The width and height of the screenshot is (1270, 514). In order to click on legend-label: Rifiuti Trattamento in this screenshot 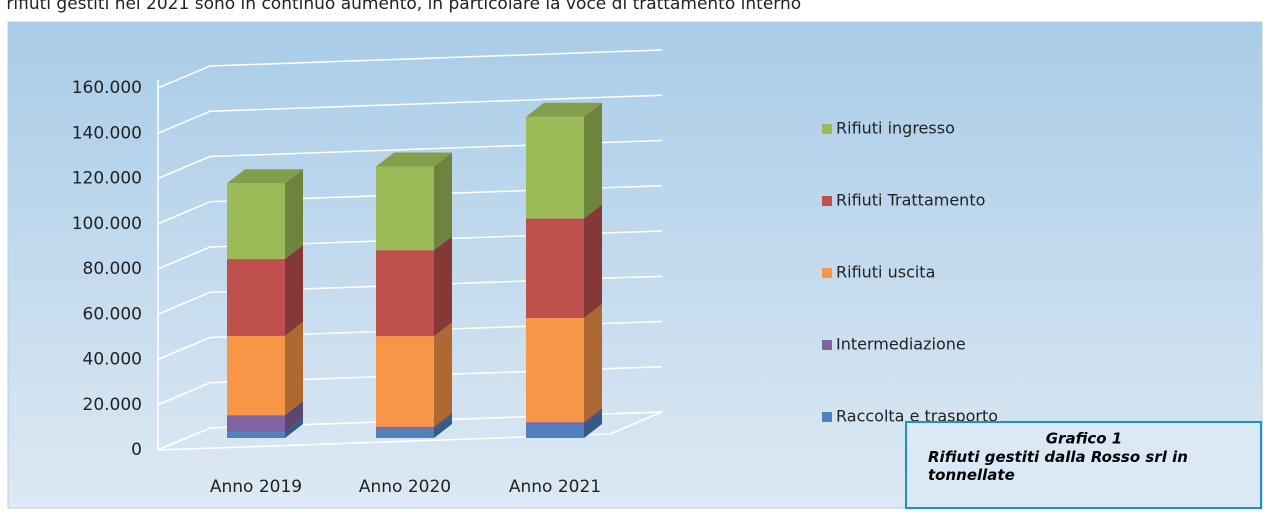, I will do `click(910, 200)`.